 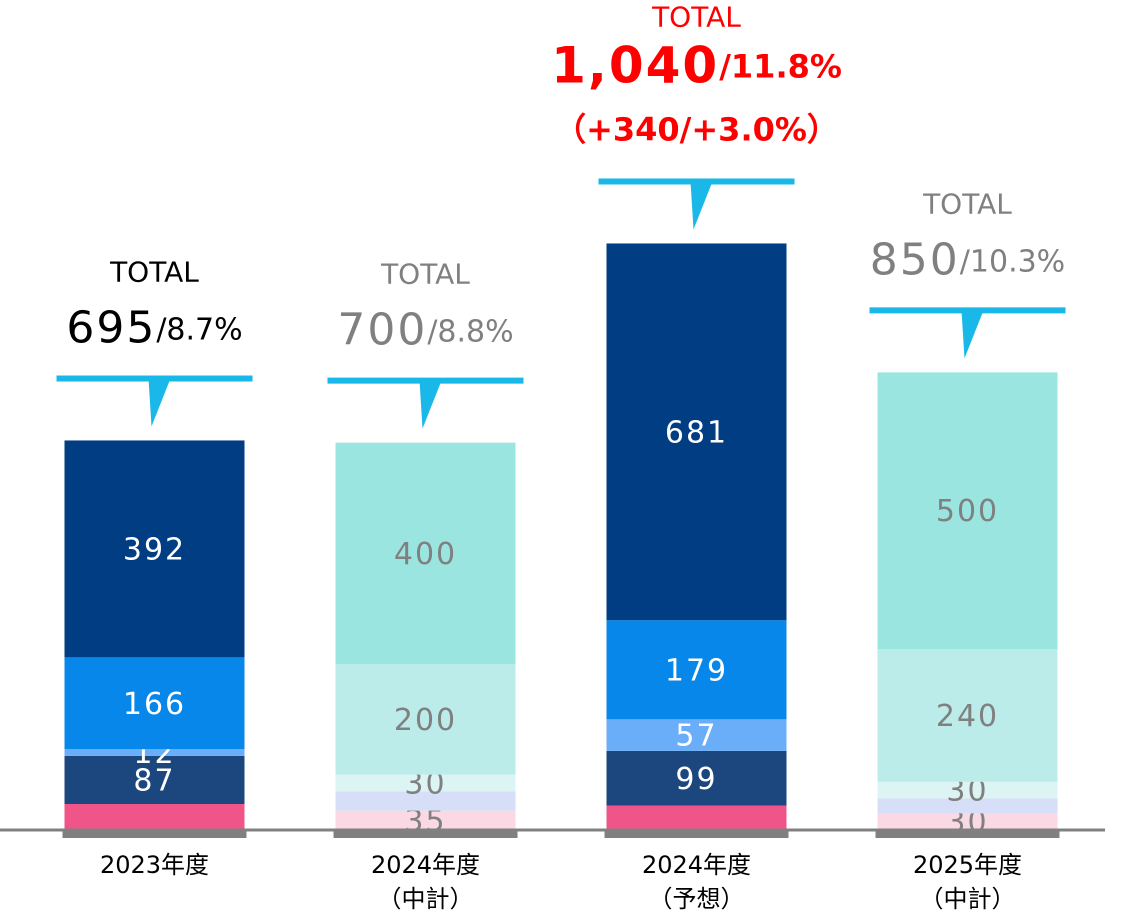 I want to click on total-pct: /8.8%, so click(x=470, y=331).